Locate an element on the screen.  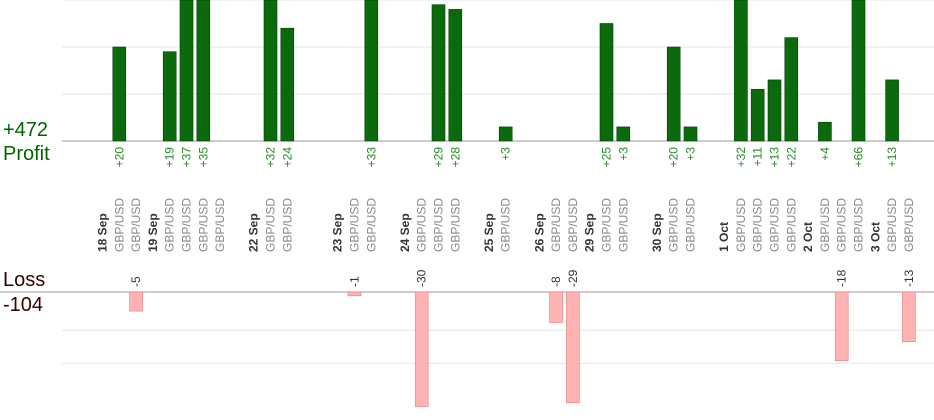
loss-value-label: -29 is located at coordinates (573, 278).